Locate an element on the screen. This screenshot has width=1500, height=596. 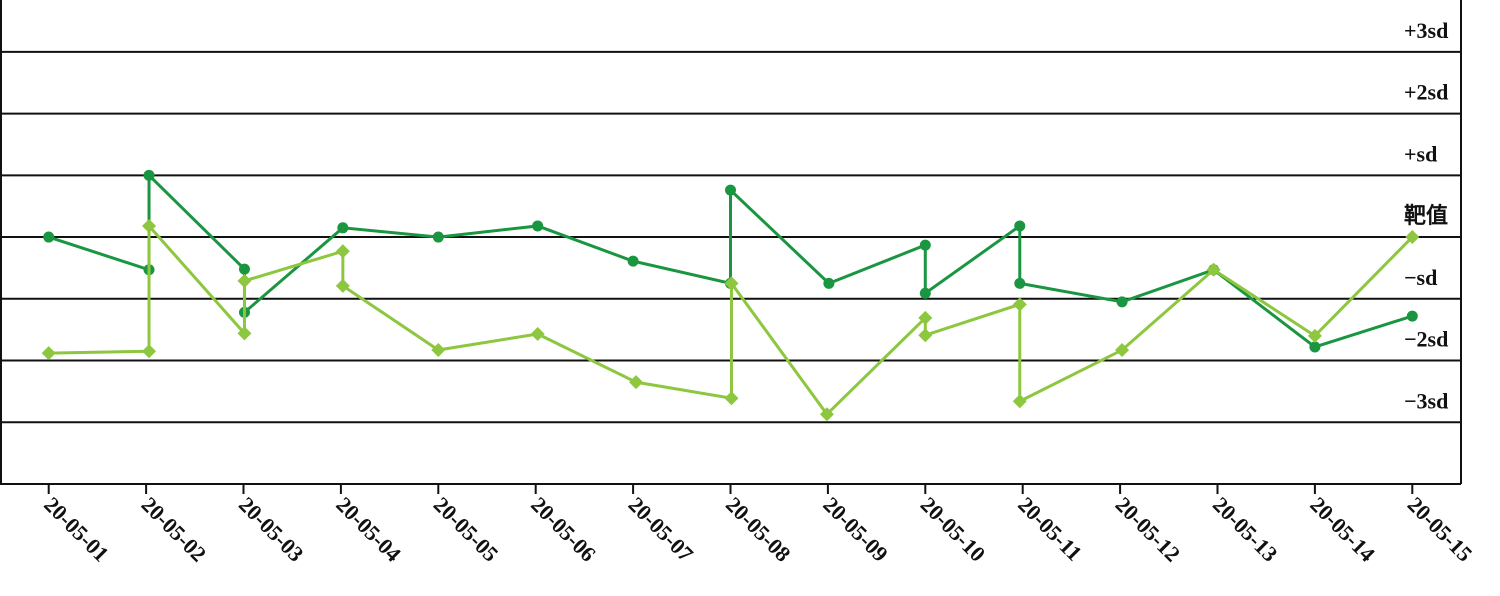
x-tick-label: 20-05-14 is located at coordinates (1342, 529).